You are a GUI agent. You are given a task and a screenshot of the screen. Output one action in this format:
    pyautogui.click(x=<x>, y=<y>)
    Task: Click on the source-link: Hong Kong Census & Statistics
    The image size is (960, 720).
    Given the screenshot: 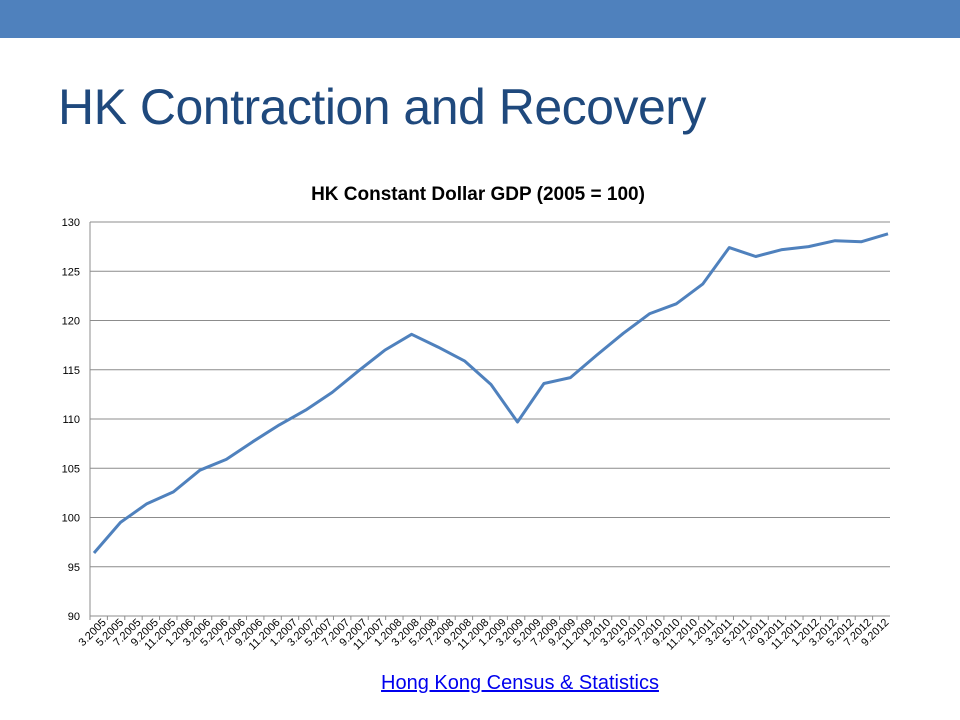 What is the action you would take?
    pyautogui.click(x=520, y=683)
    